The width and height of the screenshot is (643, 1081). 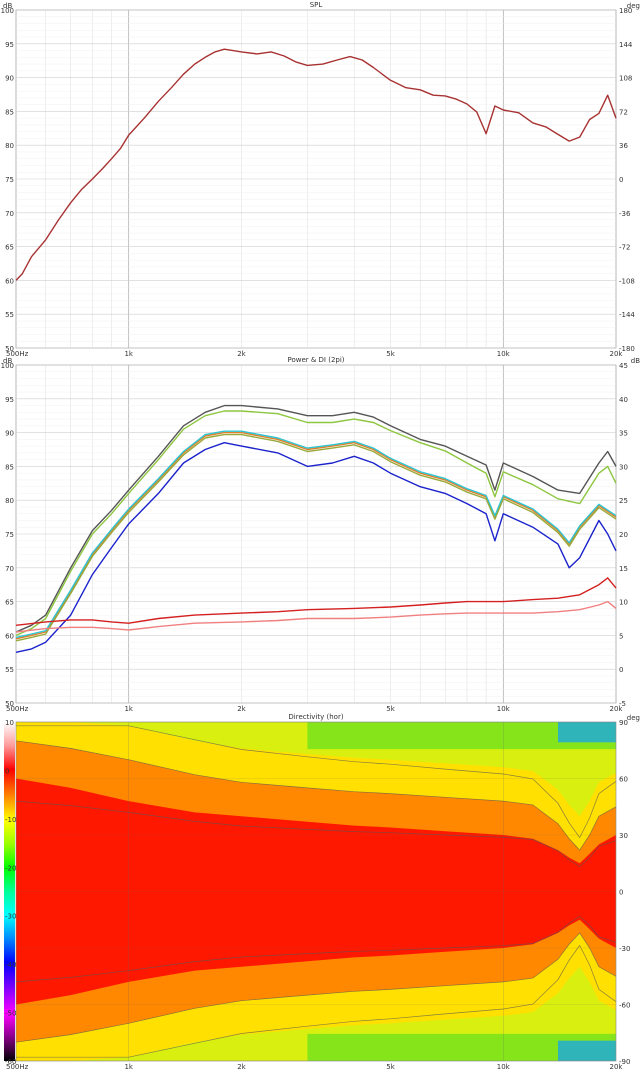 I want to click on y2-tick-label: -108, so click(x=627, y=281).